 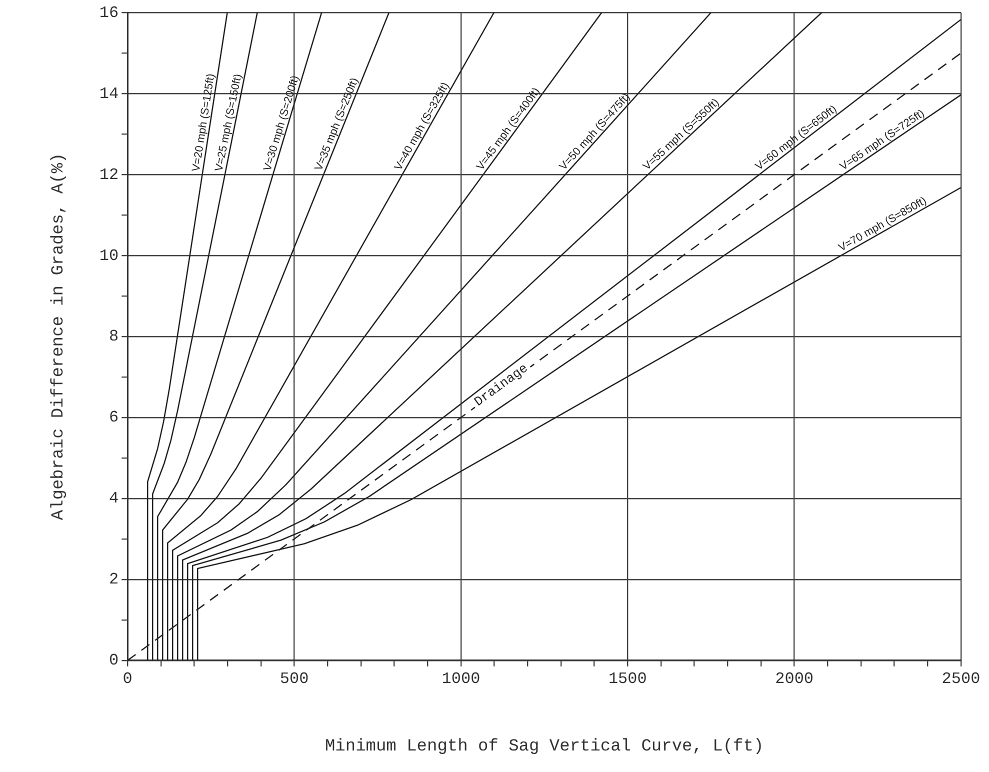 What do you see at coordinates (113, 499) in the screenshot?
I see `y-tick-label: 4` at bounding box center [113, 499].